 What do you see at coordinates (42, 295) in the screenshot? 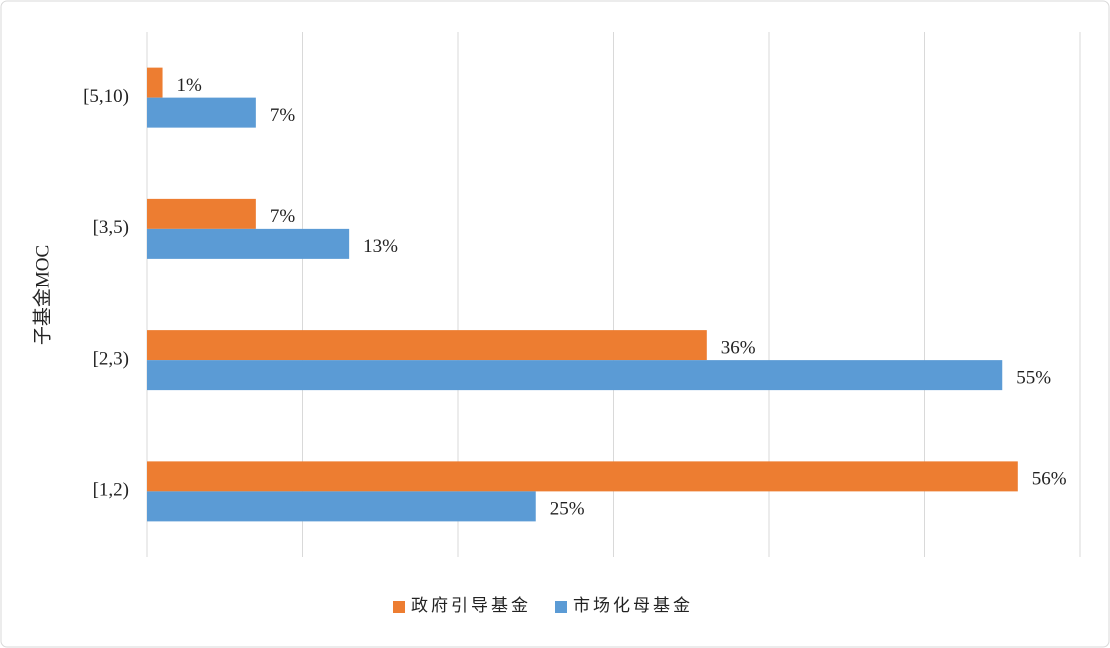
I see `y-axis-title: 子基金MOC` at bounding box center [42, 295].